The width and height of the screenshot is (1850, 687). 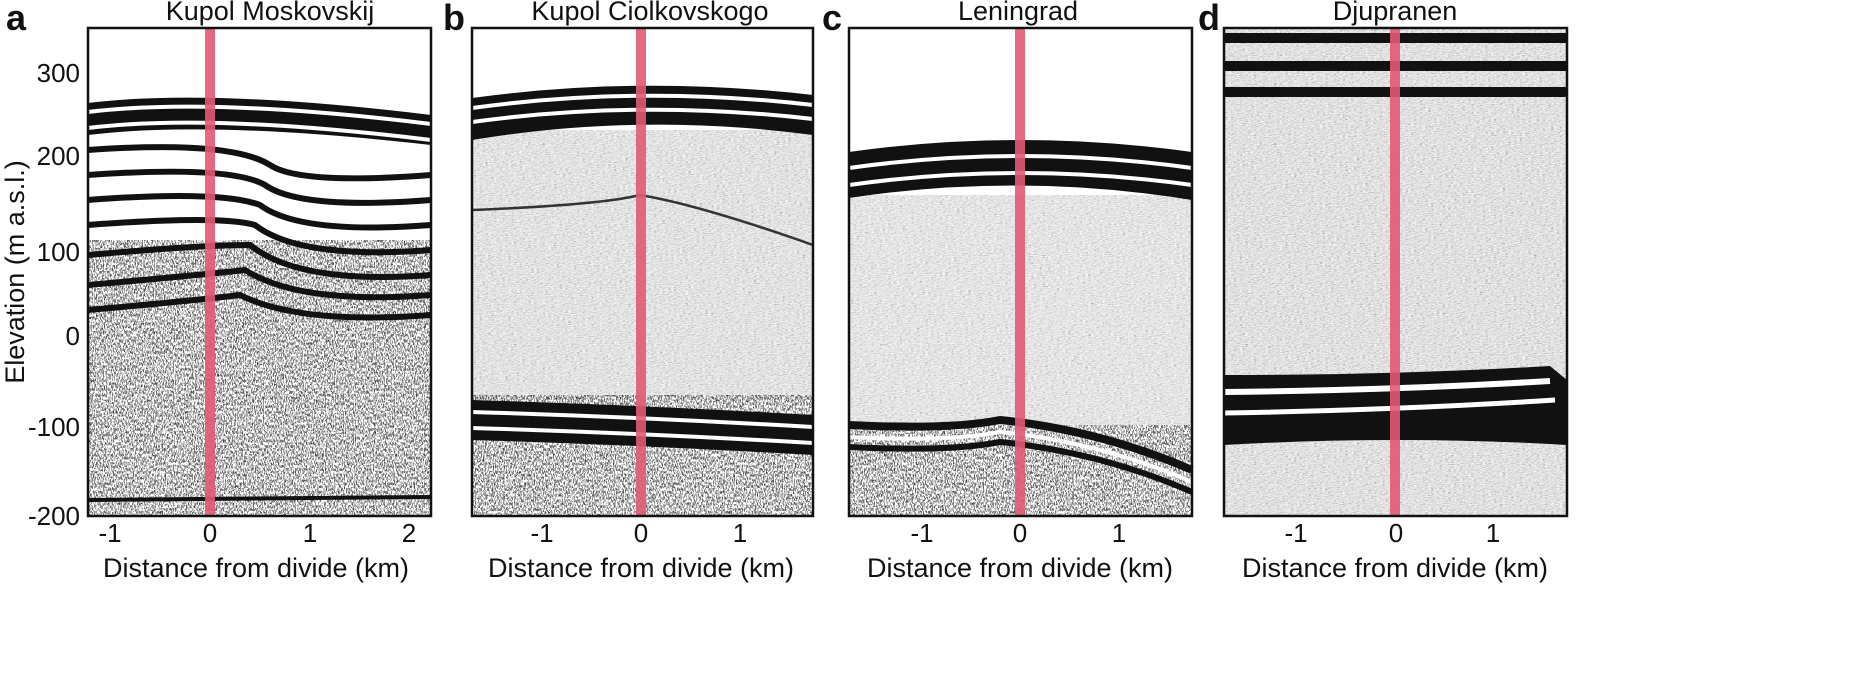 I want to click on y-tick-label: -200, so click(x=54, y=516).